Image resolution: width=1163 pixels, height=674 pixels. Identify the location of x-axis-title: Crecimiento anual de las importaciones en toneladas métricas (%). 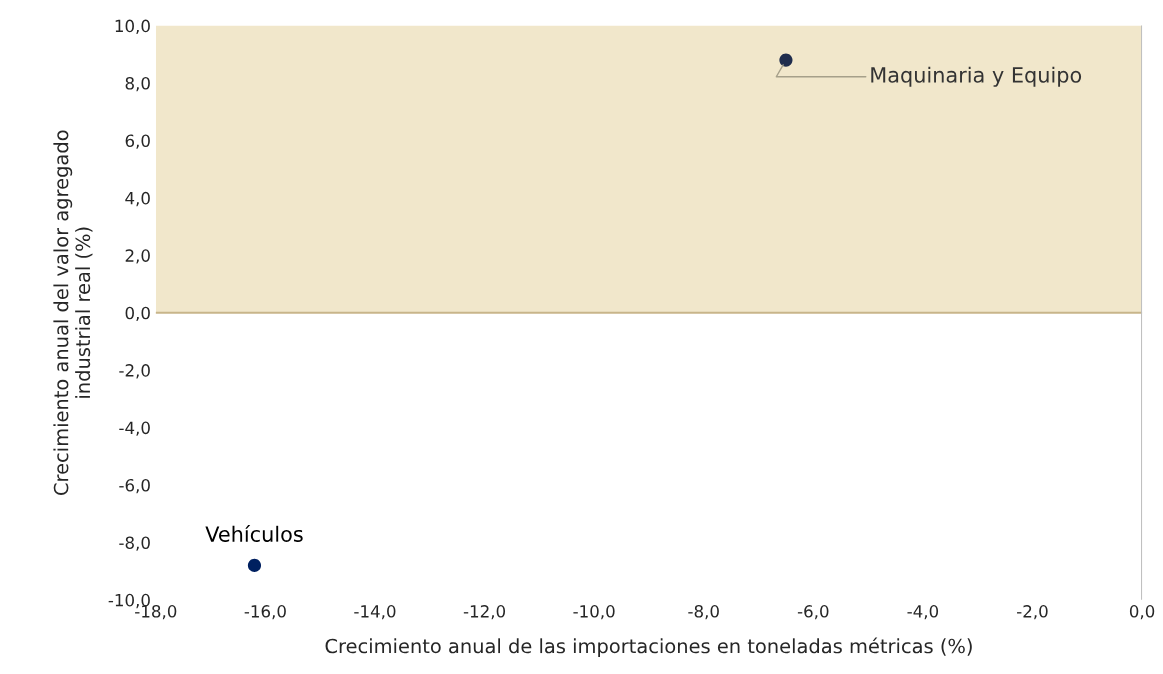
(648, 647).